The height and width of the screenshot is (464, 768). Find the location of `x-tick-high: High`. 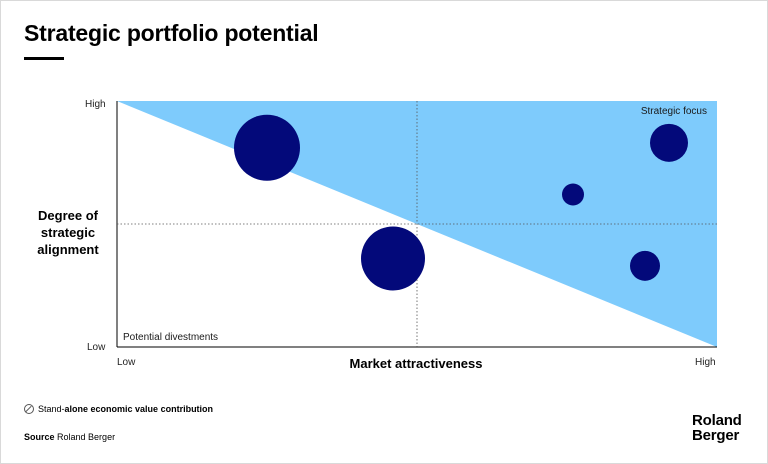

x-tick-high: High is located at coordinates (705, 362).